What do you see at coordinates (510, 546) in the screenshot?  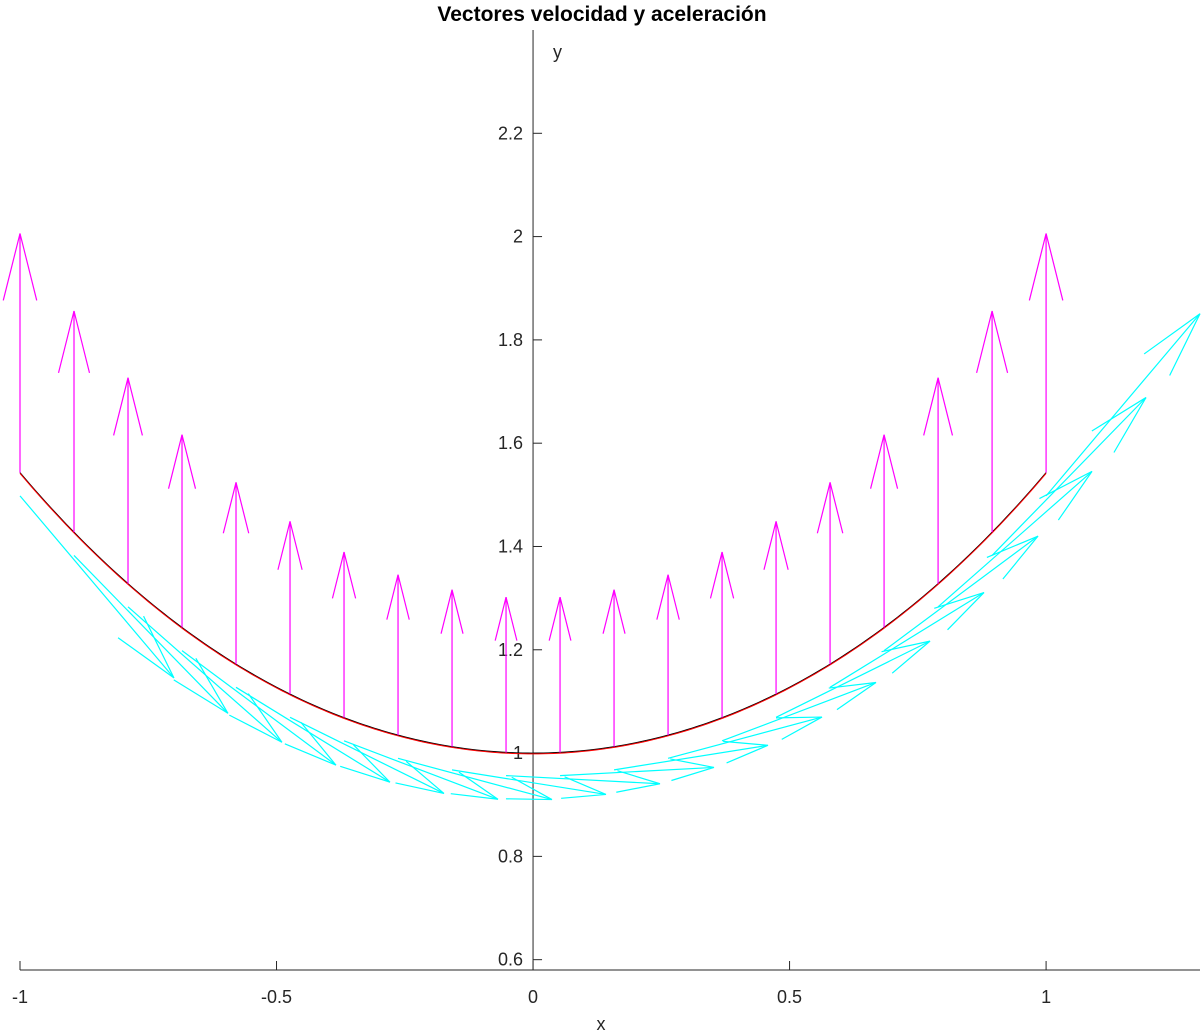 I see `y-tick-label: 1.4` at bounding box center [510, 546].